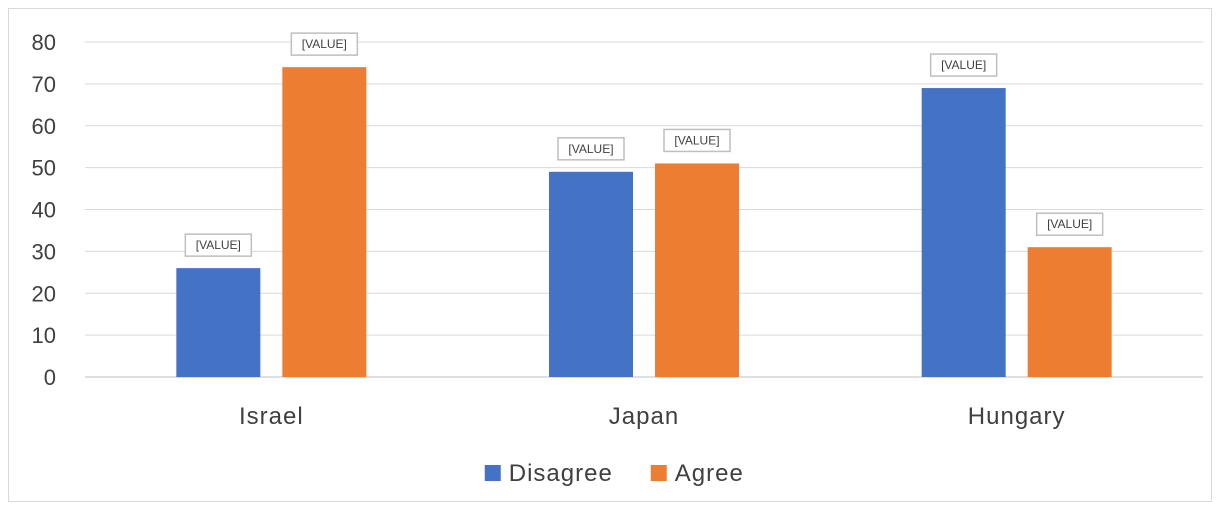 This screenshot has width=1220, height=510. Describe the element at coordinates (44, 126) in the screenshot. I see `y-tick-label: 60` at that location.